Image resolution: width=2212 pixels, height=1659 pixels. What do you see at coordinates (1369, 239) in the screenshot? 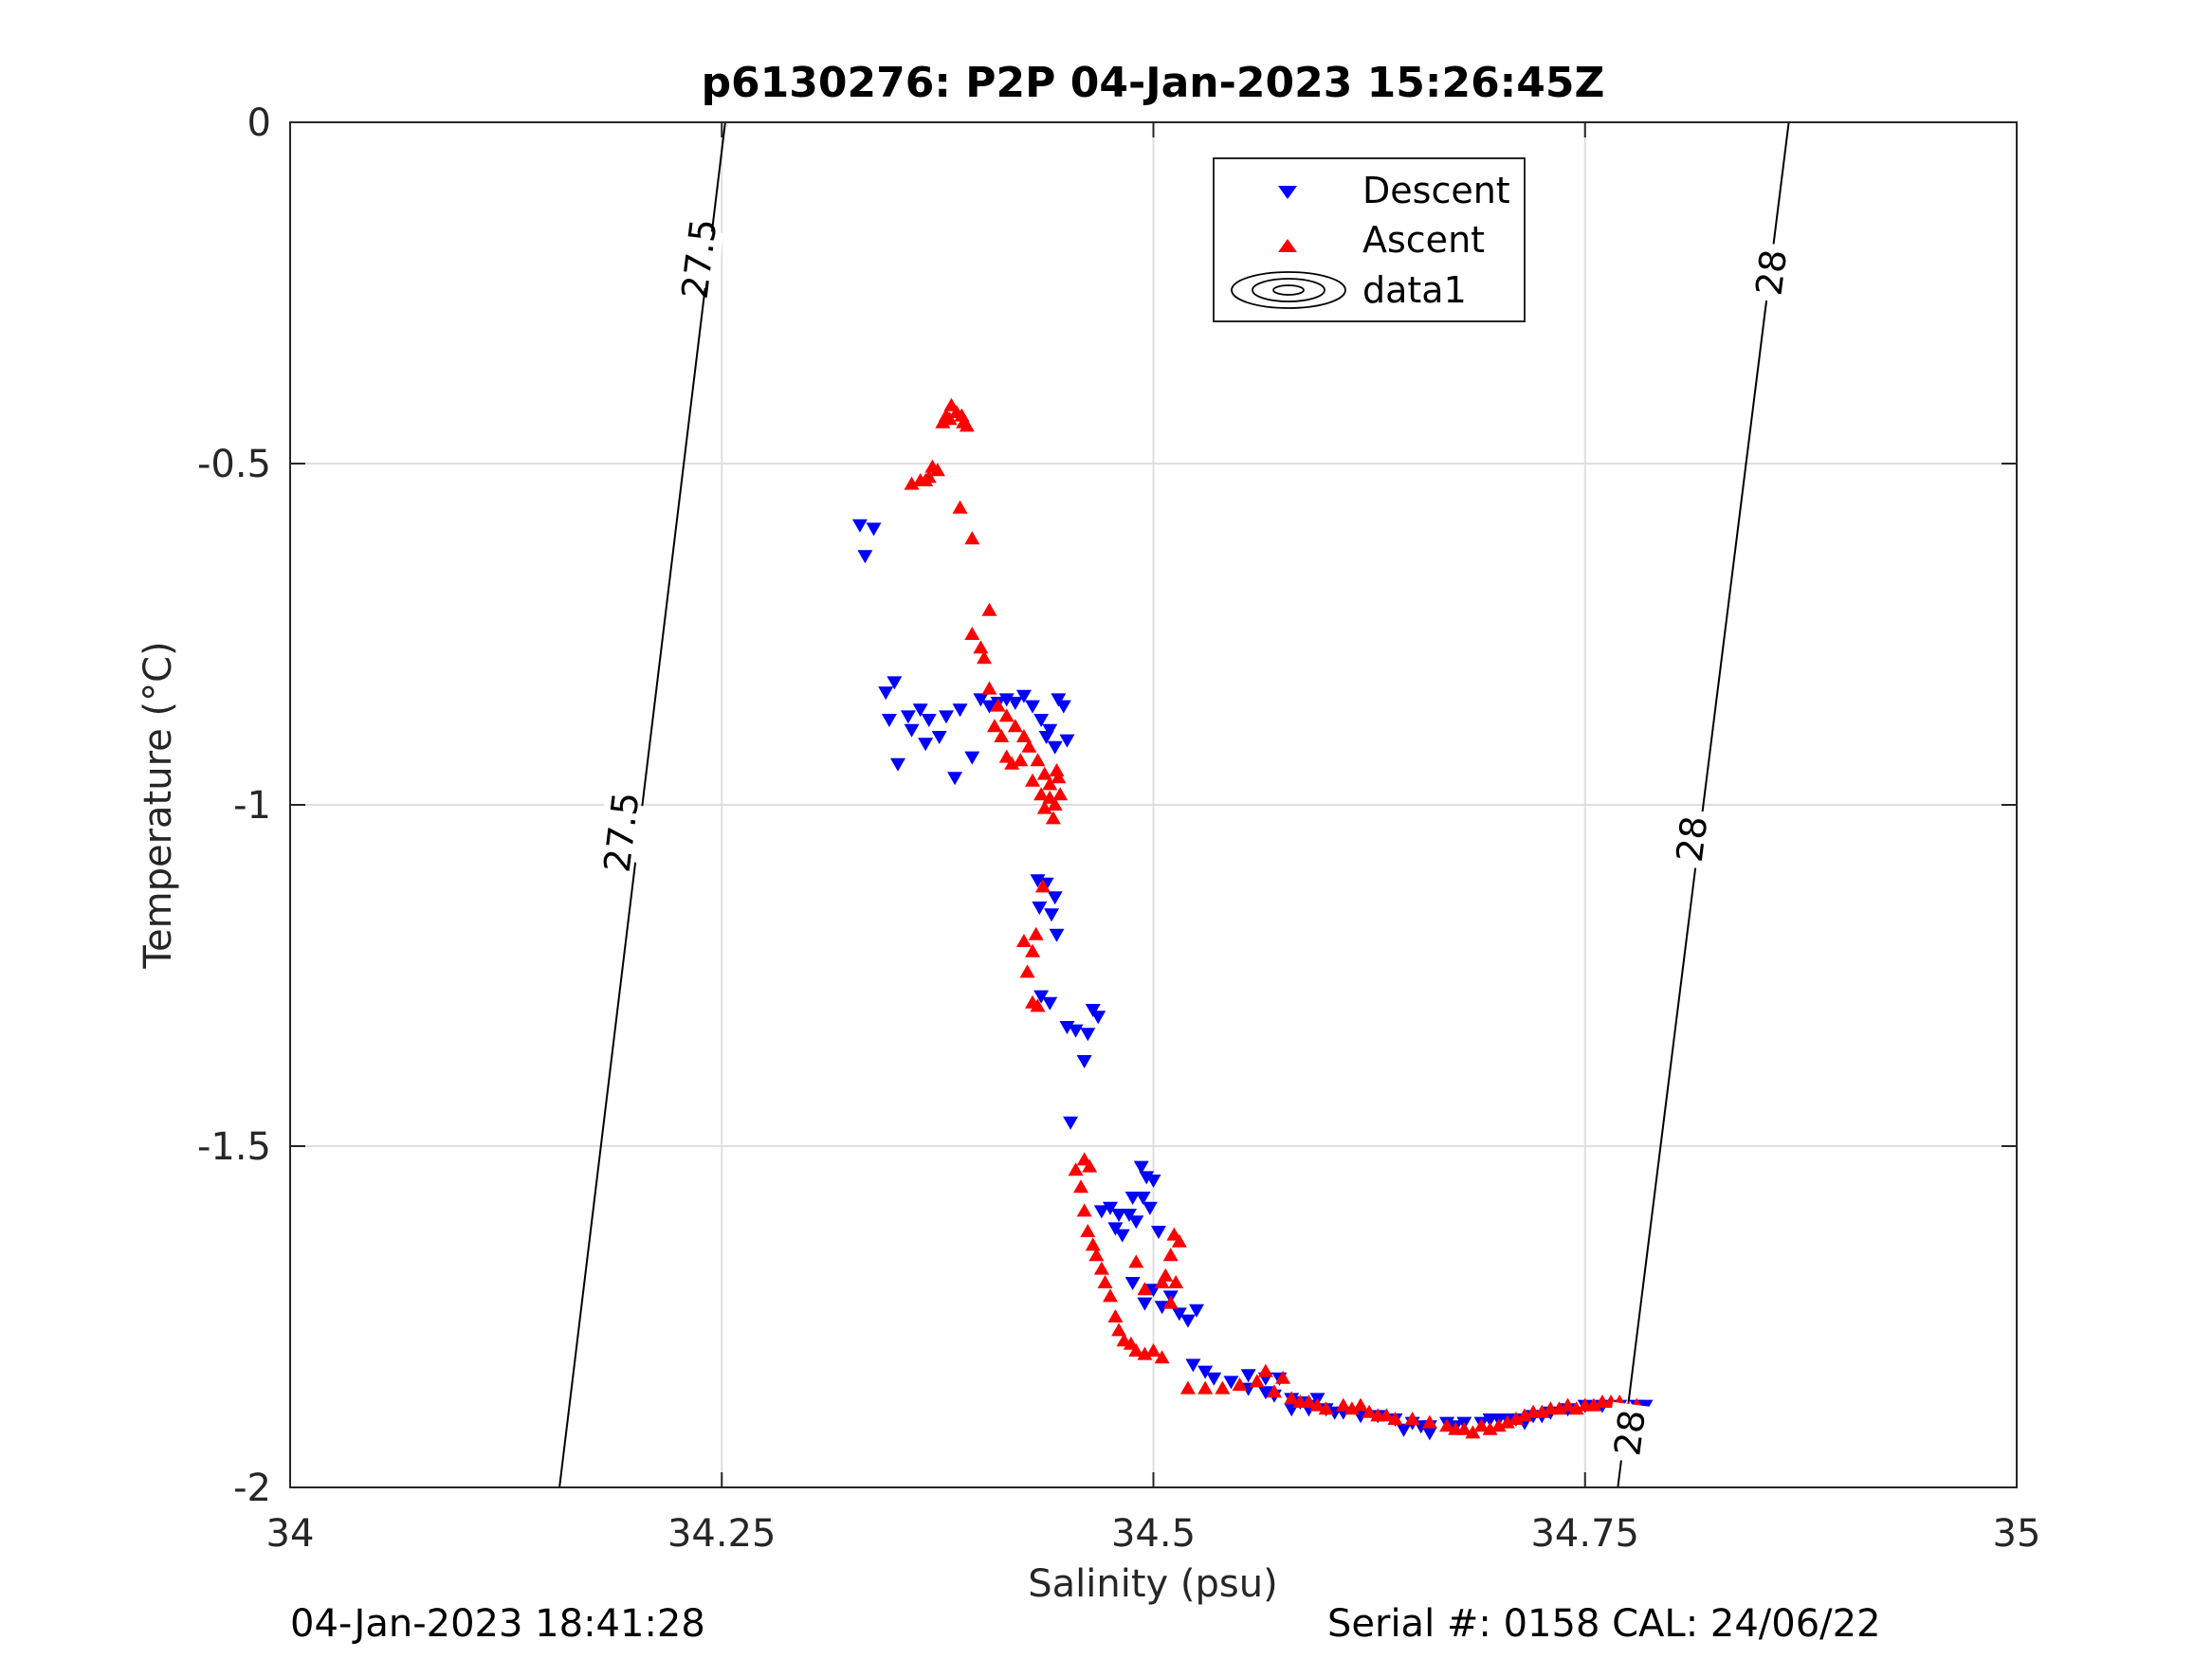
I see `legend: Descent Ascent data1` at bounding box center [1369, 239].